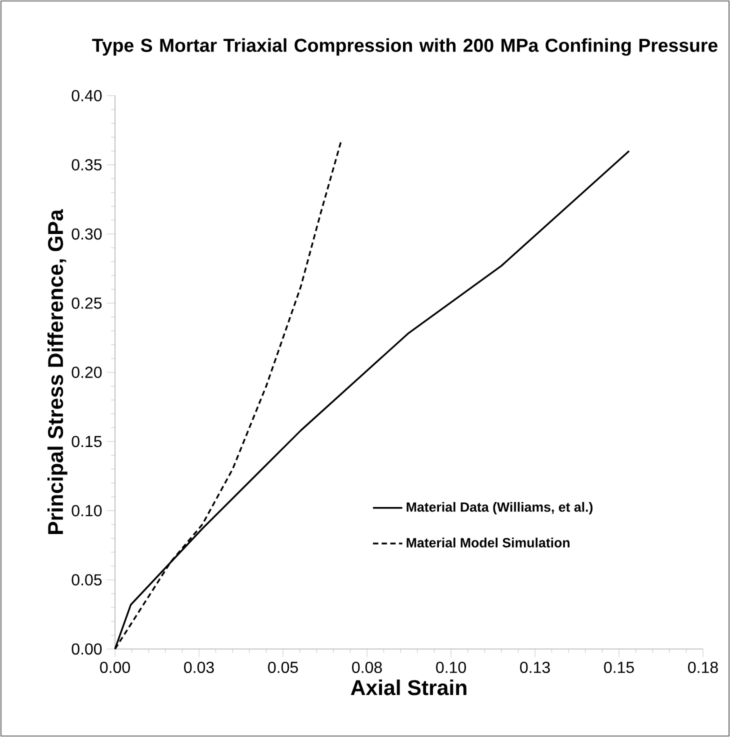  I want to click on x-tick-label: 0.03, so click(199, 668).